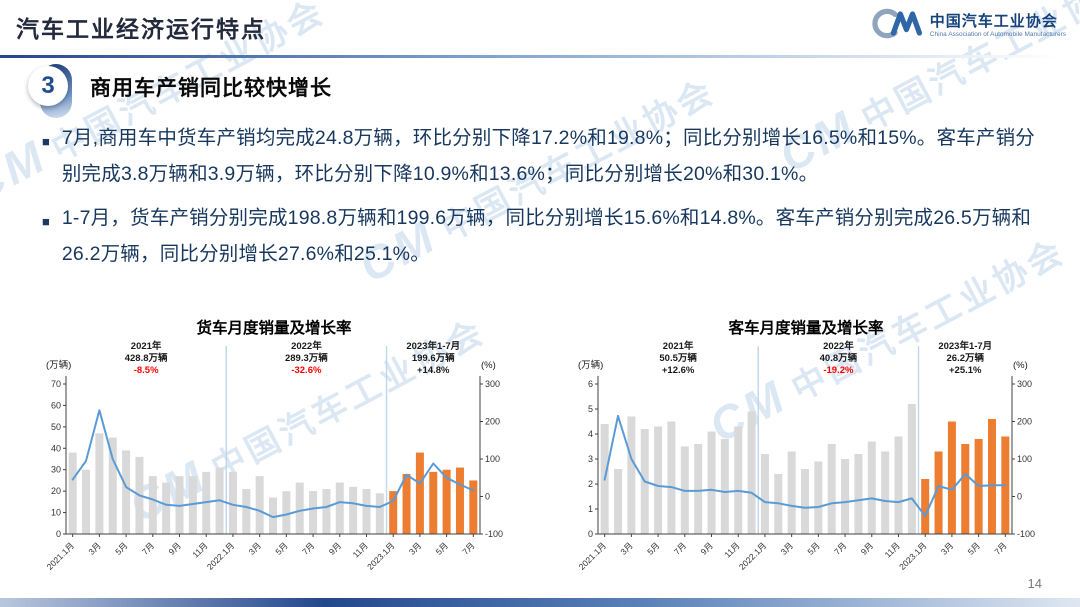 This screenshot has width=1080, height=607. What do you see at coordinates (60, 555) in the screenshot?
I see `svg-text: 2021.1月` at bounding box center [60, 555].